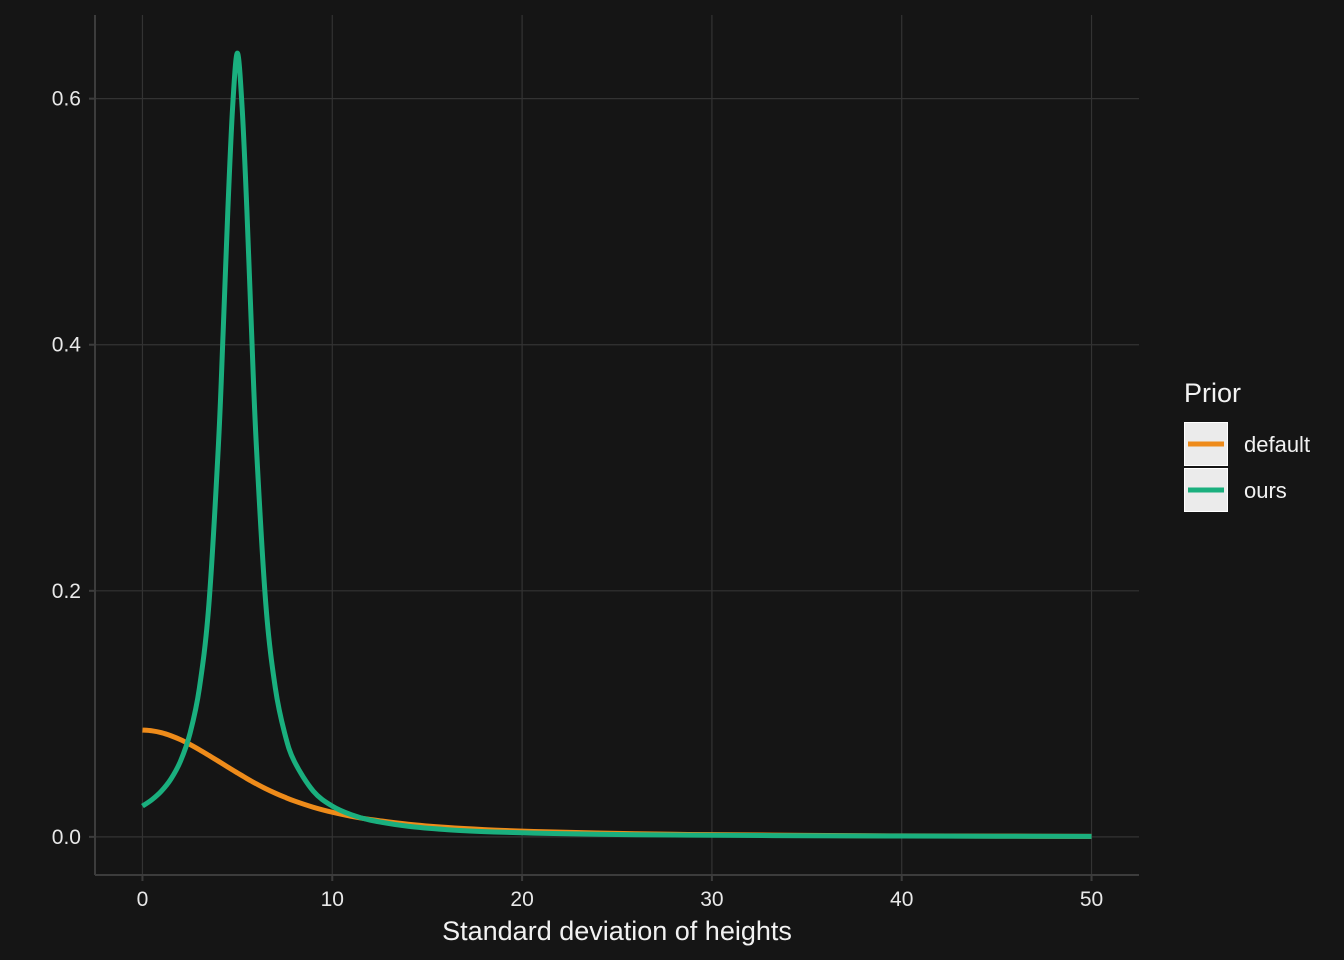 The width and height of the screenshot is (1344, 960). What do you see at coordinates (711, 899) in the screenshot?
I see `x-tick-label-3: 30` at bounding box center [711, 899].